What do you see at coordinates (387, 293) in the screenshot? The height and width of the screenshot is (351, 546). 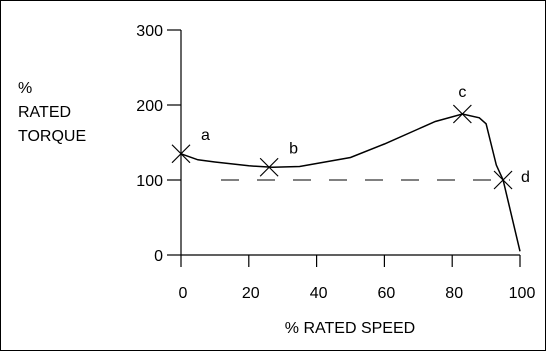 I see `x-tick-label-60: 60` at bounding box center [387, 293].